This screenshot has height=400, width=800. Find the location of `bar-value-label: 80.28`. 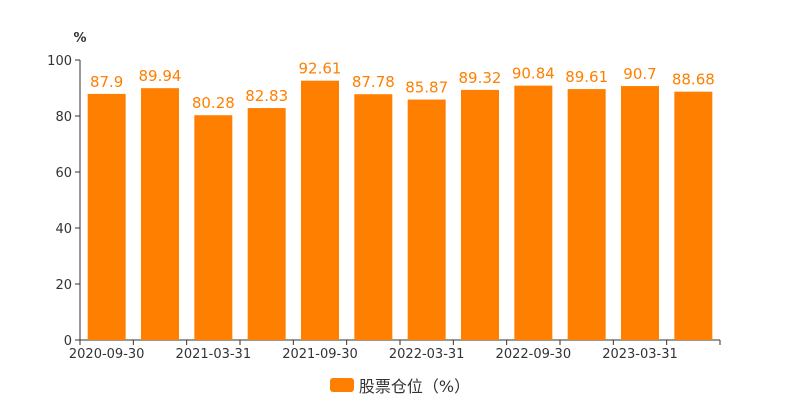

bar-value-label: 80.28 is located at coordinates (213, 103).